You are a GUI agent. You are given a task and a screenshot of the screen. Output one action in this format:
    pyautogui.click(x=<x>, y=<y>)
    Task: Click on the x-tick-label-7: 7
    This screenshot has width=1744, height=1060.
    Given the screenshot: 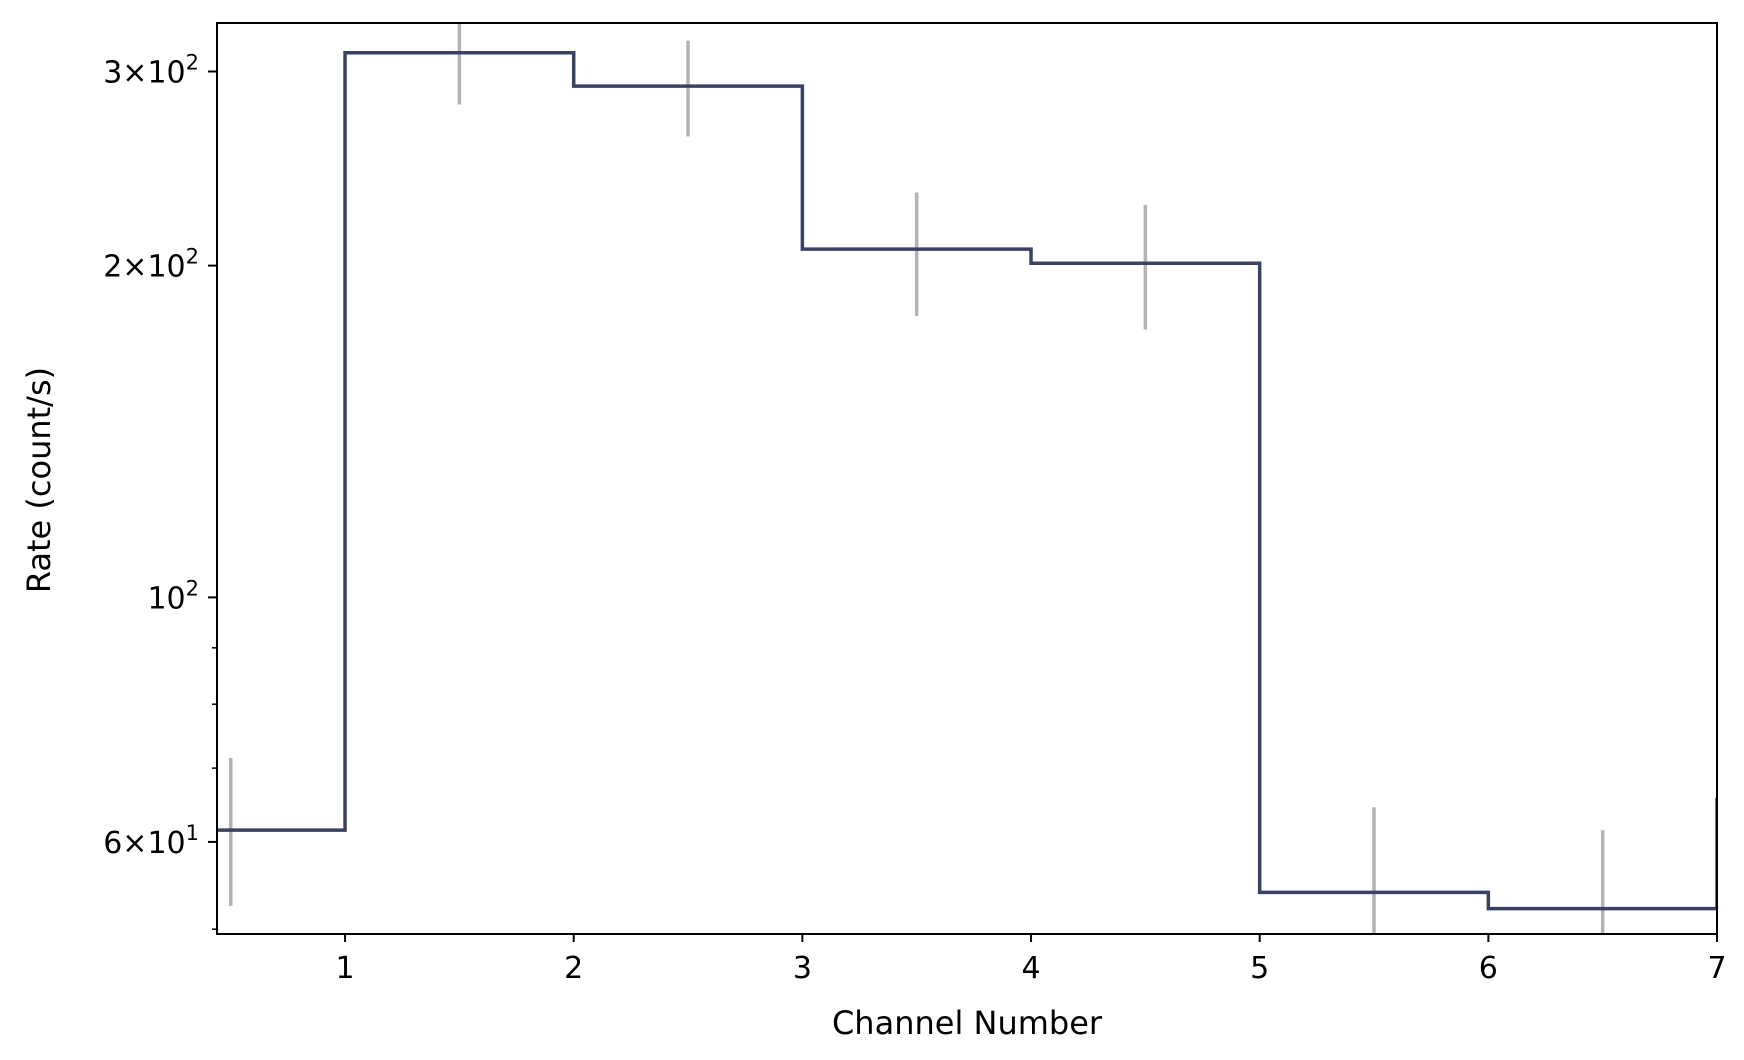 What is the action you would take?
    pyautogui.click(x=1716, y=968)
    